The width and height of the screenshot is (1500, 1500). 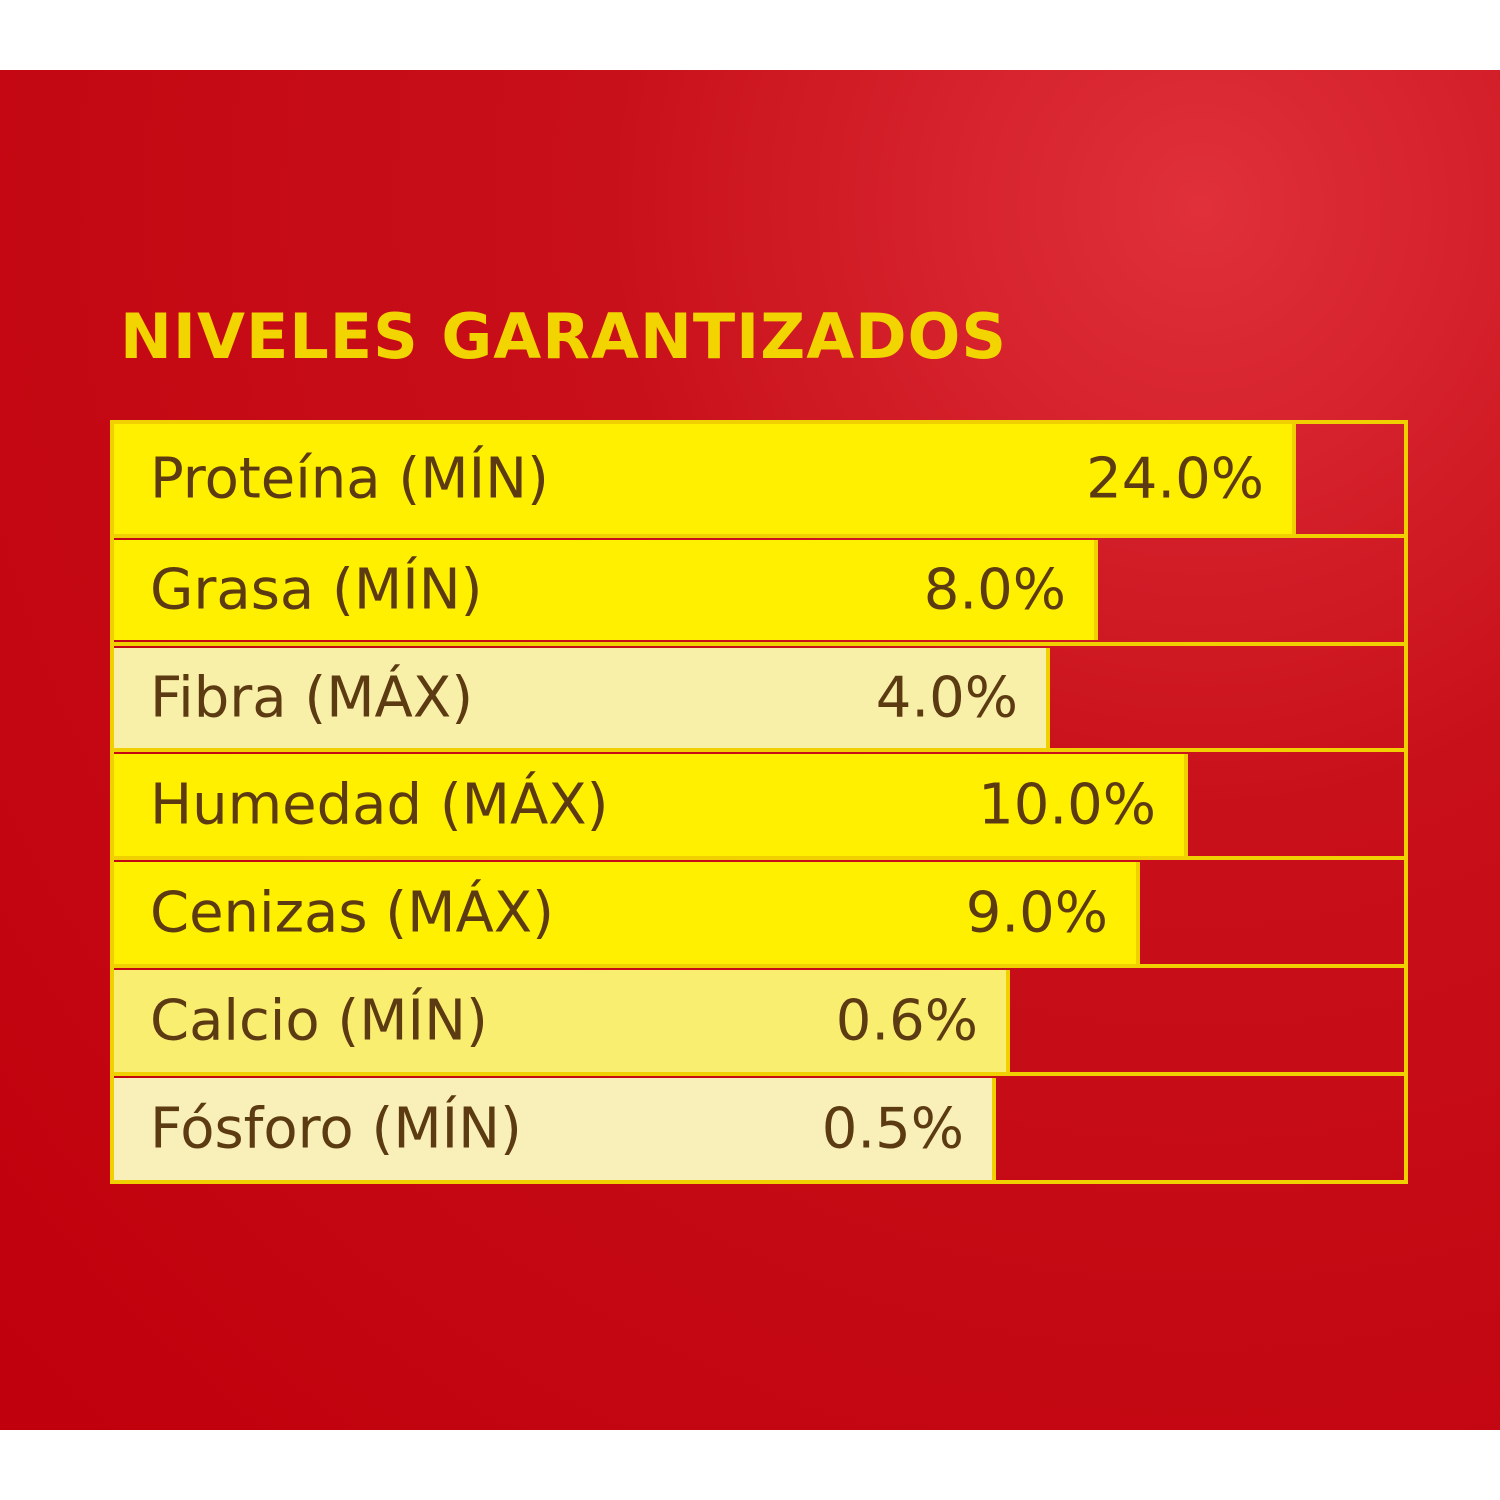 What do you see at coordinates (319, 1021) in the screenshot?
I see `nutrient-name: Calcio (MÍN)` at bounding box center [319, 1021].